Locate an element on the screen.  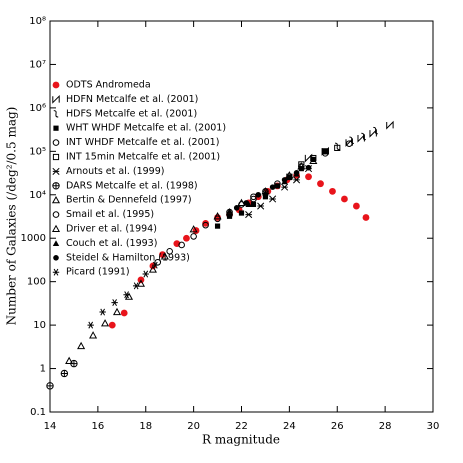
legend-label: Steidel & Hamilton (1993) is located at coordinates (128, 257).